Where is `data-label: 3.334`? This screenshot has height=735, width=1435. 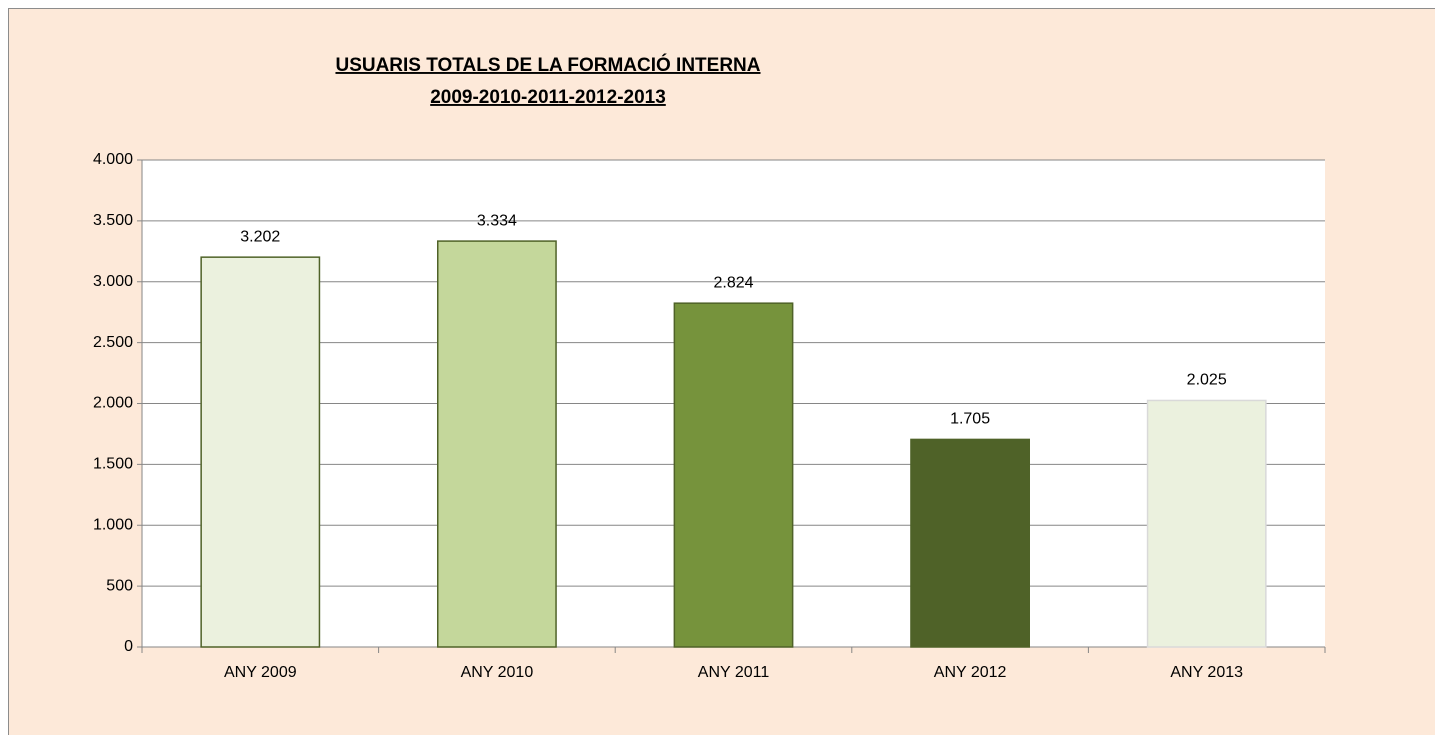
data-label: 3.334 is located at coordinates (497, 220).